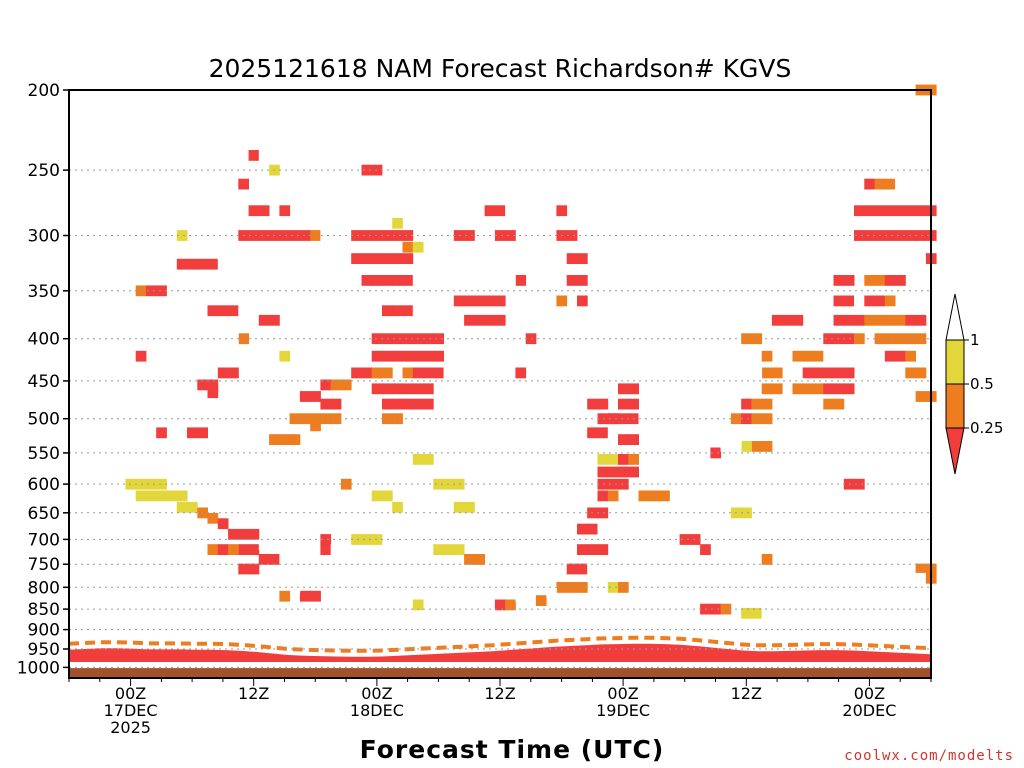  What do you see at coordinates (623, 710) in the screenshot?
I see `x-tick-label: 19DEC` at bounding box center [623, 710].